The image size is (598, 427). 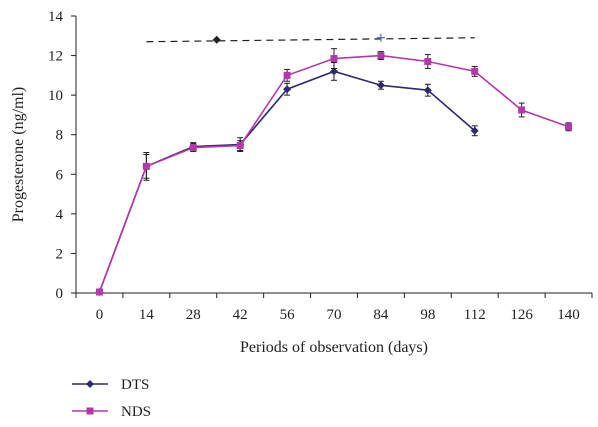 What do you see at coordinates (521, 315) in the screenshot?
I see `x-tick-label: 126` at bounding box center [521, 315].